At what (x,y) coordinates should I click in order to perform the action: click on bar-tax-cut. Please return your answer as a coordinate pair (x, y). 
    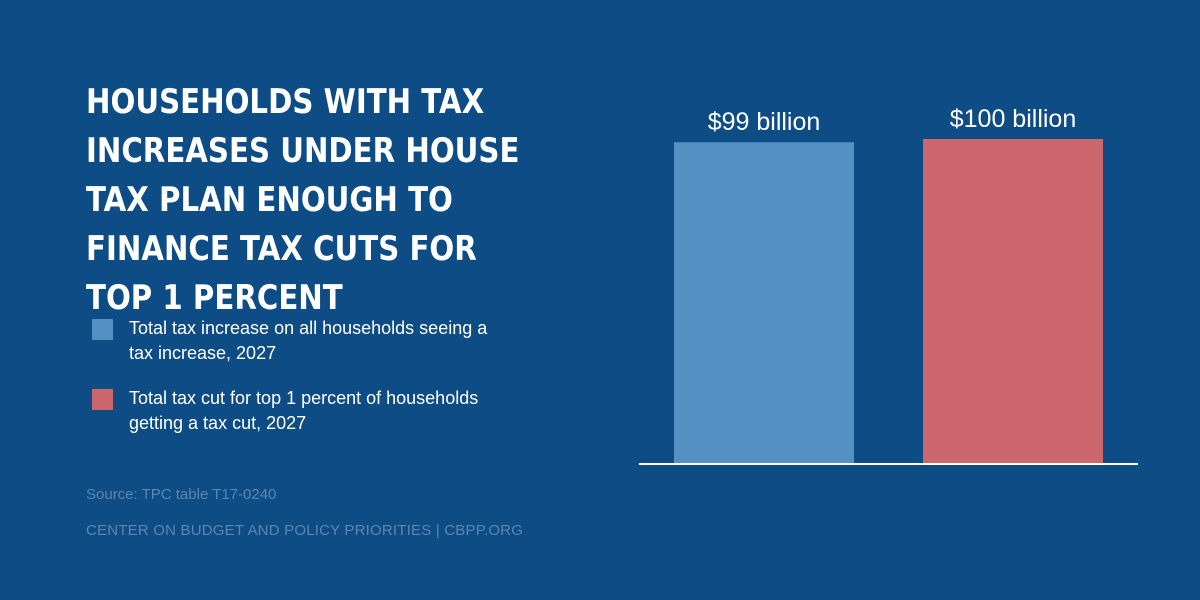
    Looking at the image, I should click on (1013, 301).